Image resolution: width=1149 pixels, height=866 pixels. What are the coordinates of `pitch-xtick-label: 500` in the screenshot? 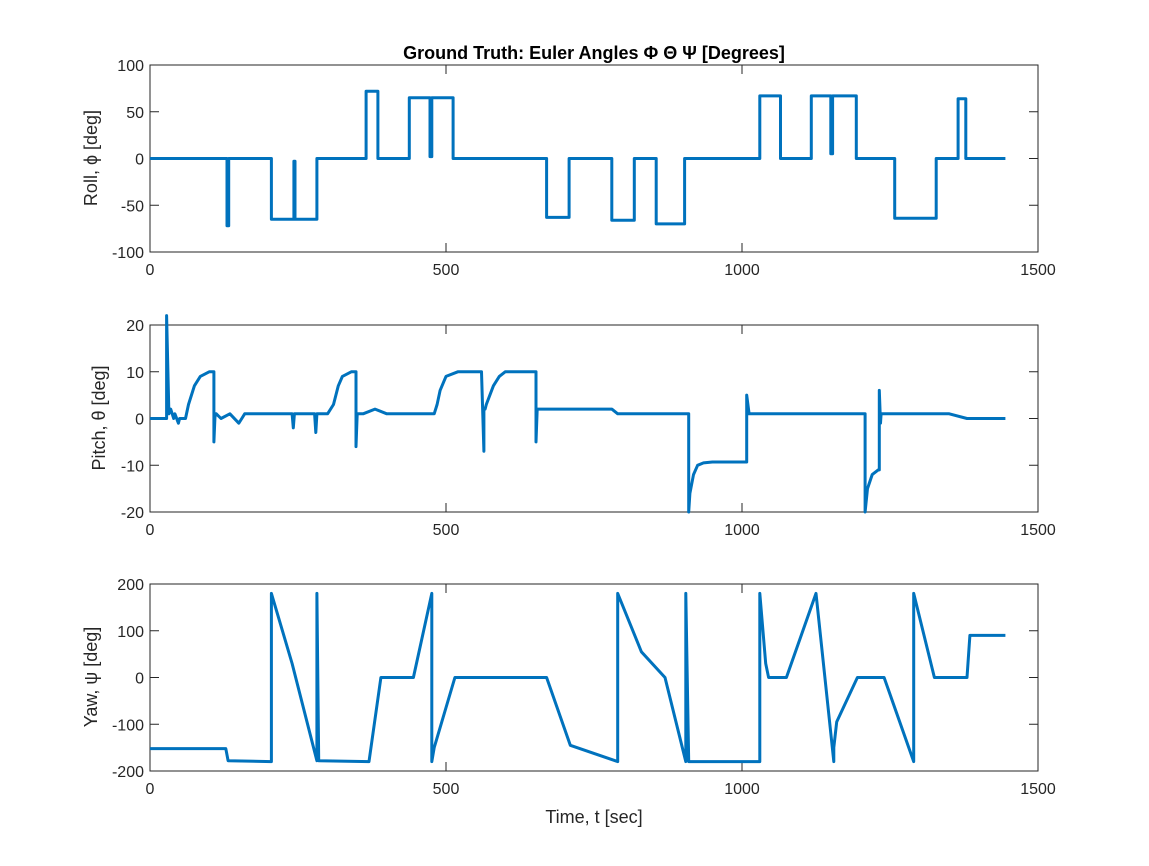 It's located at (446, 530).